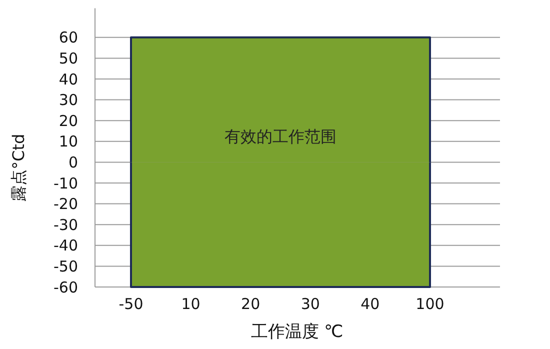 This screenshot has width=550, height=349. Describe the element at coordinates (68, 37) in the screenshot. I see `y-tick-label: 60` at that location.